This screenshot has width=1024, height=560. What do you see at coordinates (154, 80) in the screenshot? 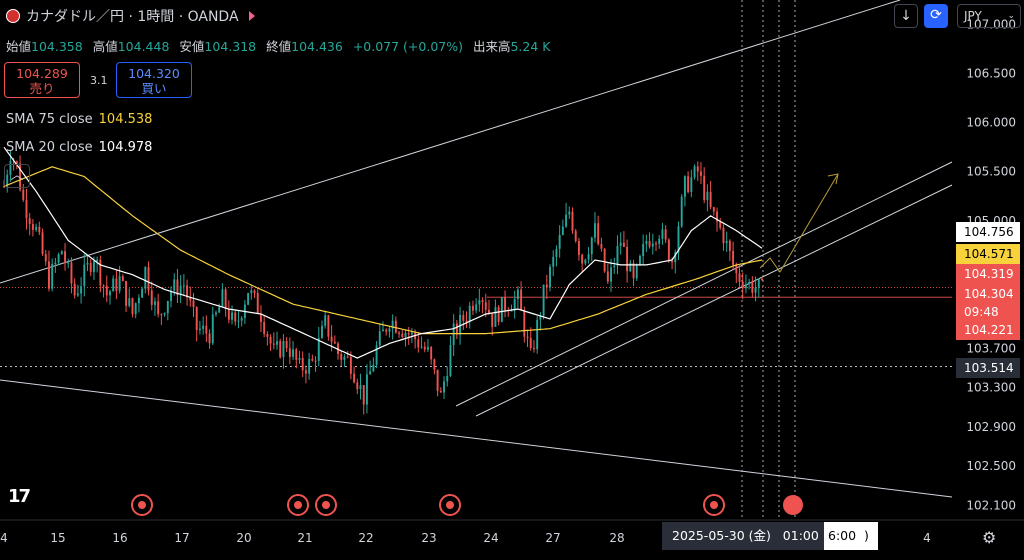
I see `buy-button: 104.320 買い` at bounding box center [154, 80].